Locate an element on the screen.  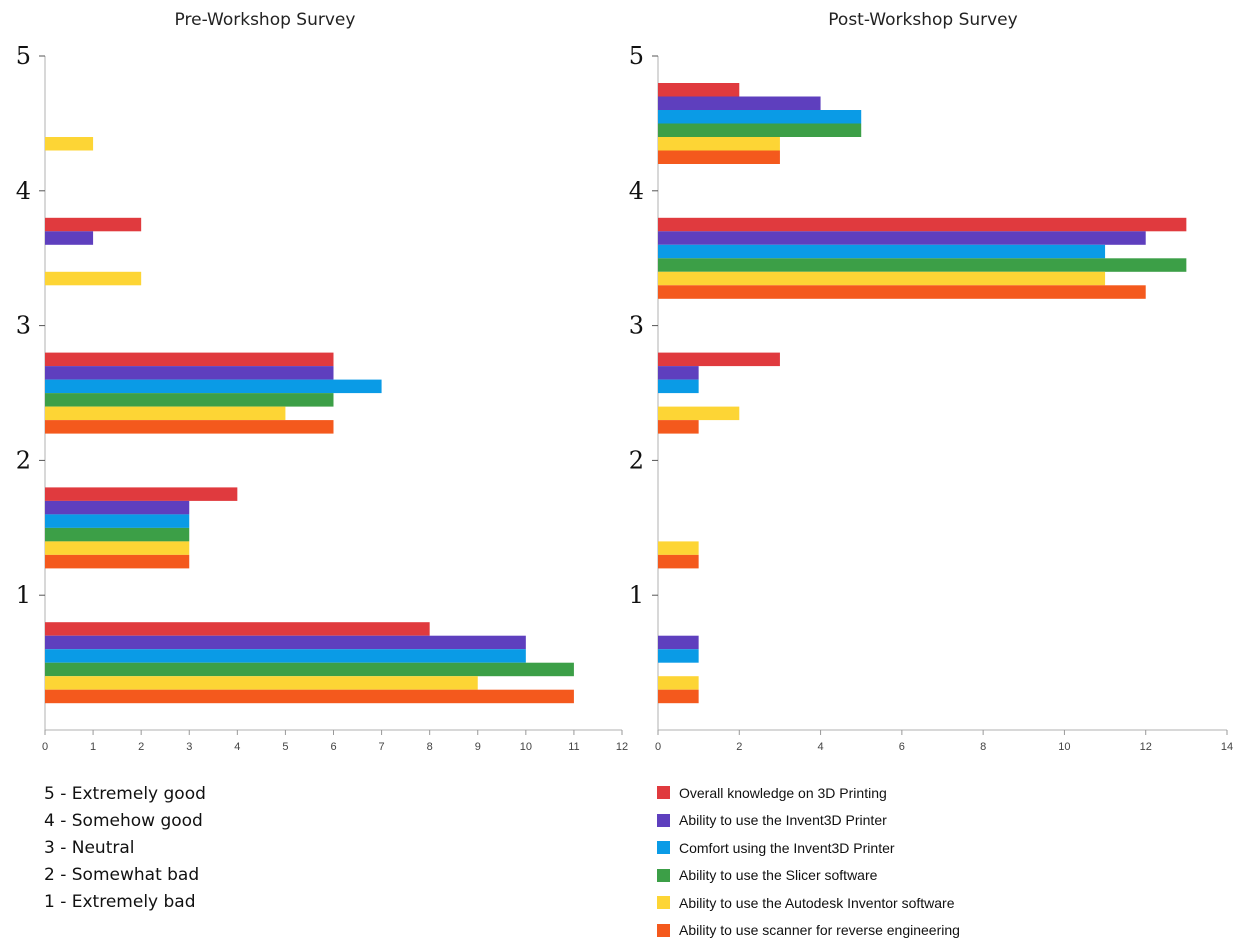
legend-item: Overall knowledge on 3D Printing is located at coordinates (808, 793).